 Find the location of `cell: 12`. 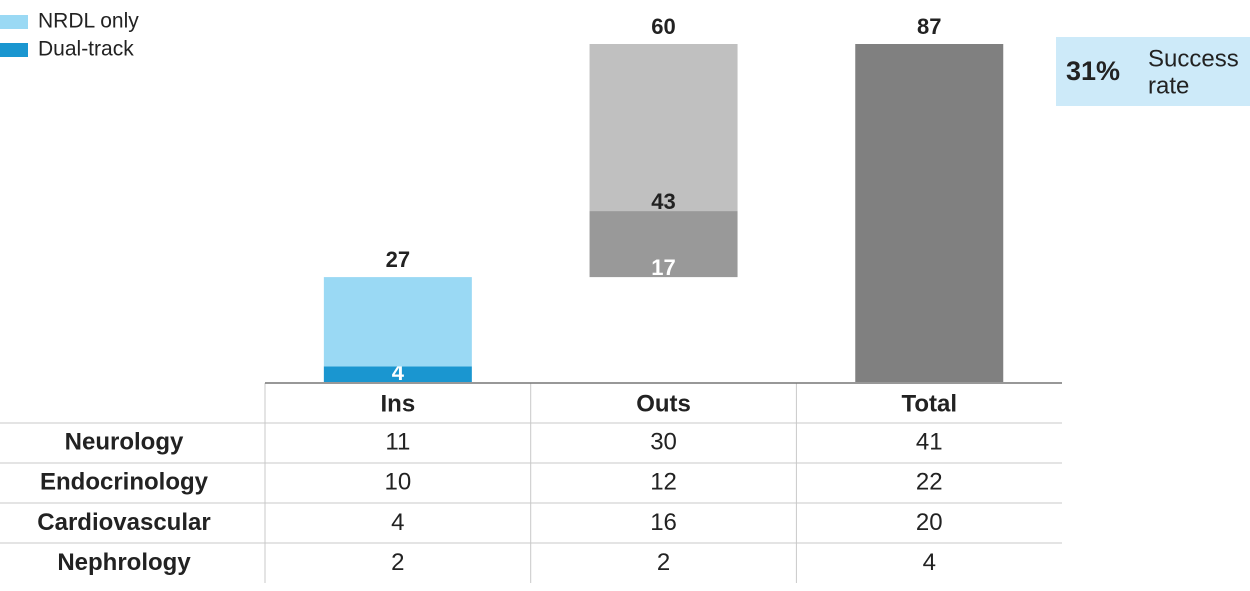

cell: 12 is located at coordinates (663, 482).